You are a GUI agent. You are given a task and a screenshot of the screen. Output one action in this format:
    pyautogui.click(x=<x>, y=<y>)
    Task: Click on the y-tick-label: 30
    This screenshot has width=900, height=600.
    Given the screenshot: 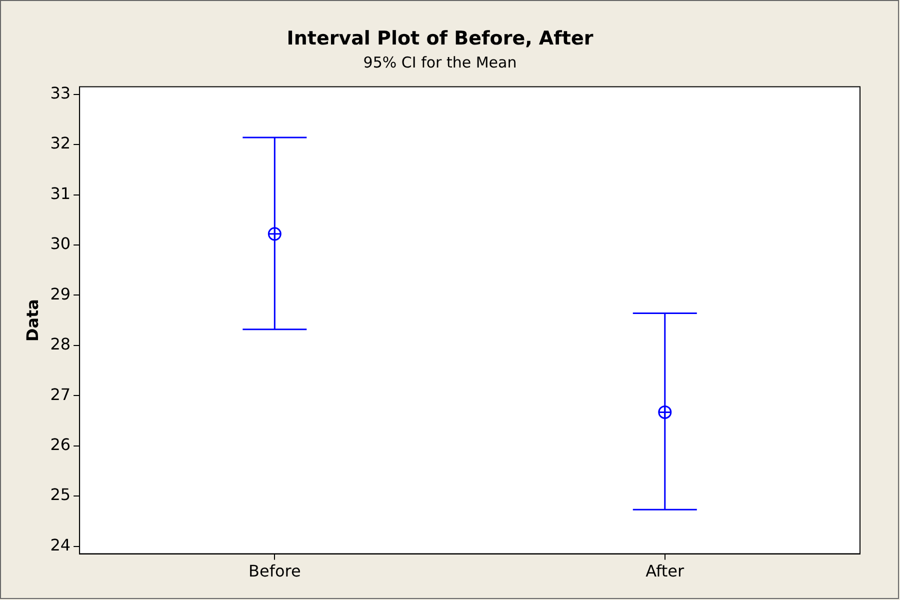 What is the action you would take?
    pyautogui.click(x=60, y=244)
    